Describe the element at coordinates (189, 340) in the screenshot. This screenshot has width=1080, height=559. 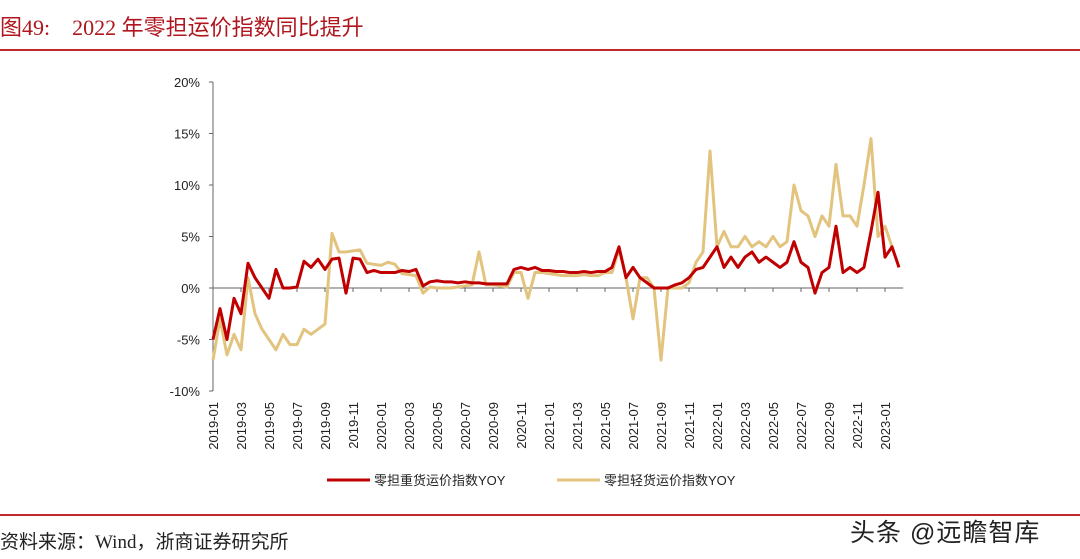
I see `y-tick-label: -5%` at that location.